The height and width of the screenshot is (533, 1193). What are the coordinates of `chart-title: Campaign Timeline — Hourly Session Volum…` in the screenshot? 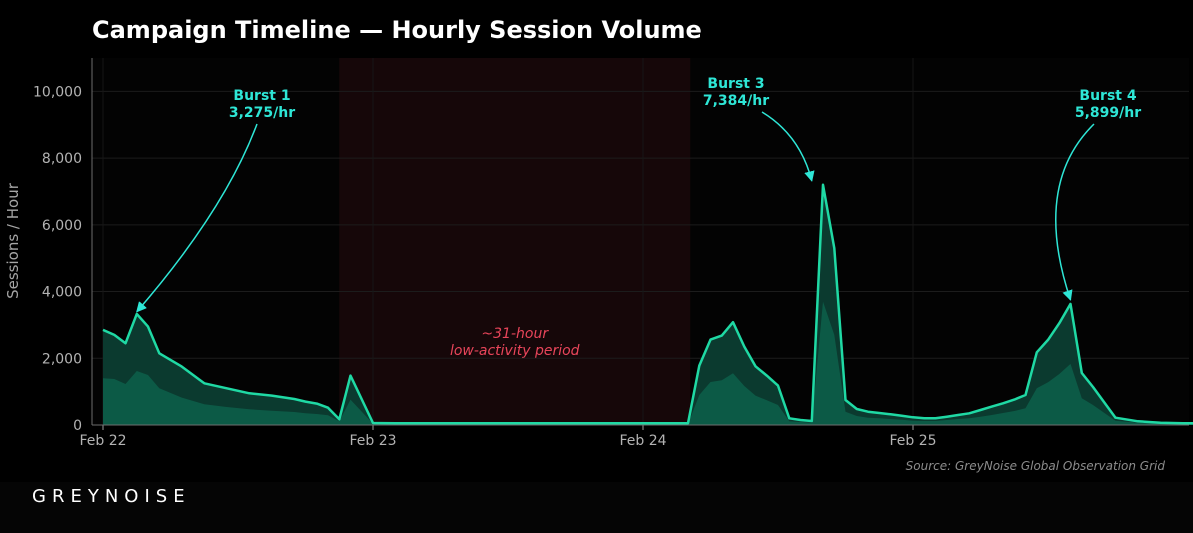 It's located at (397, 30).